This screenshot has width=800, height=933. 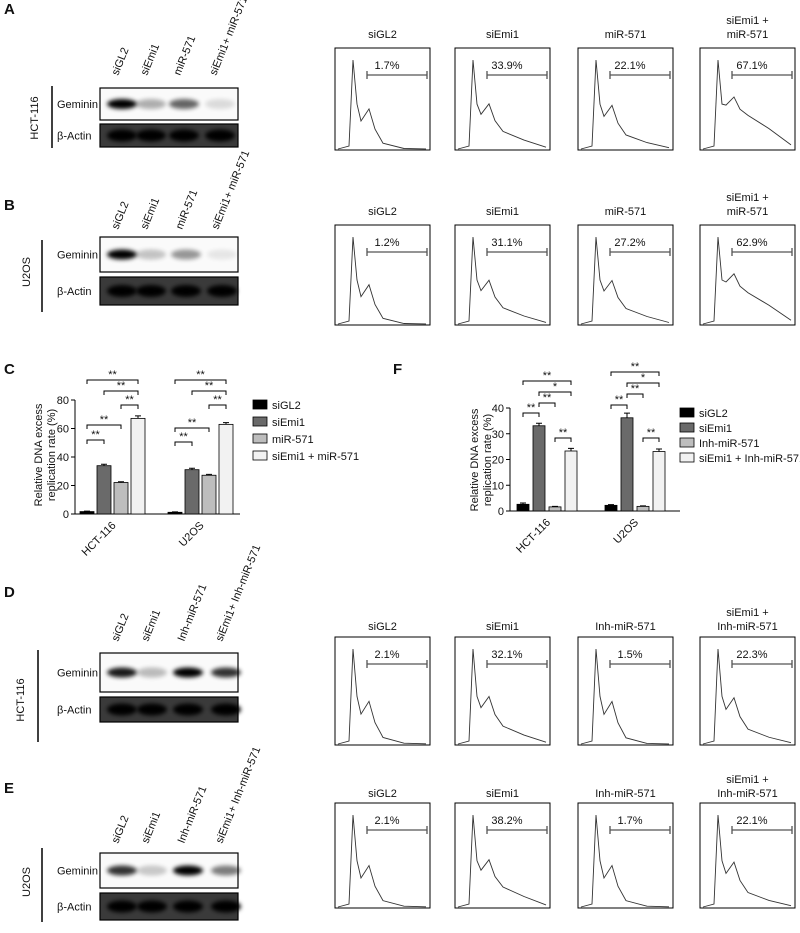 I want to click on row-label: β-Actin, so click(x=74, y=908).